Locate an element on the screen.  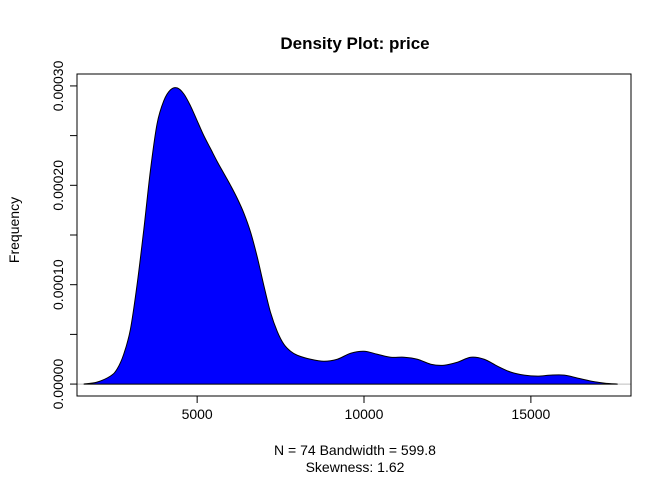
y-axis-label: Frequency is located at coordinates (14, 230).